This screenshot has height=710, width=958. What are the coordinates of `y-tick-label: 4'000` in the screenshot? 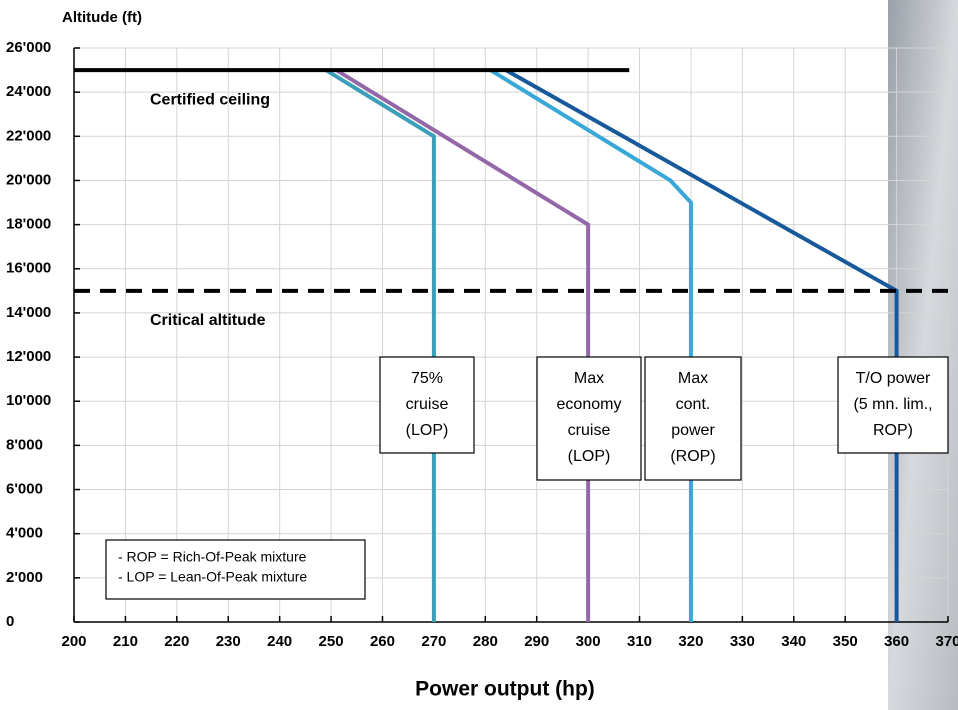 It's located at (24, 533).